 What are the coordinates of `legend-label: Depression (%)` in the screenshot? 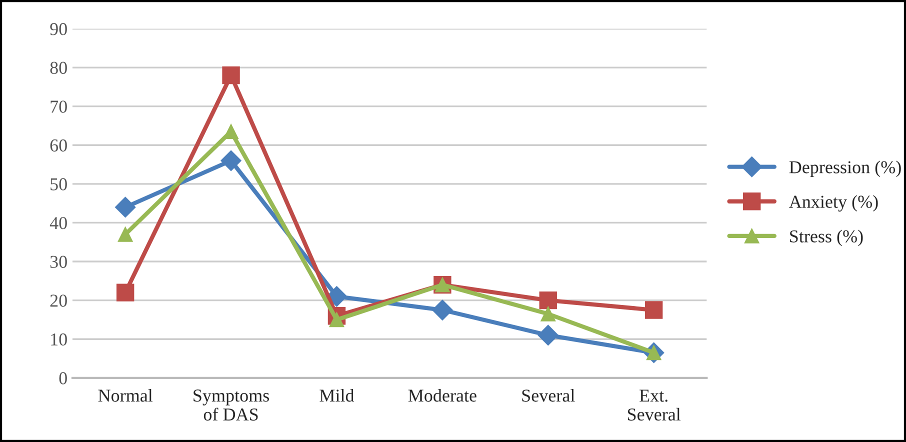 It's located at (845, 168).